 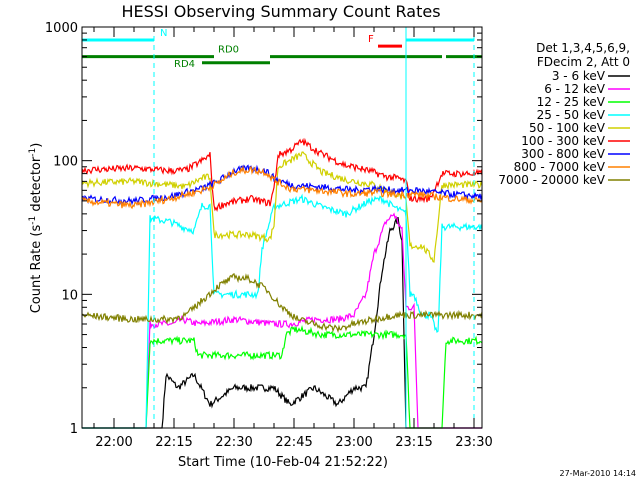 I want to click on legend-label-3-6-kev: 3 - 6 keV, so click(x=579, y=76).